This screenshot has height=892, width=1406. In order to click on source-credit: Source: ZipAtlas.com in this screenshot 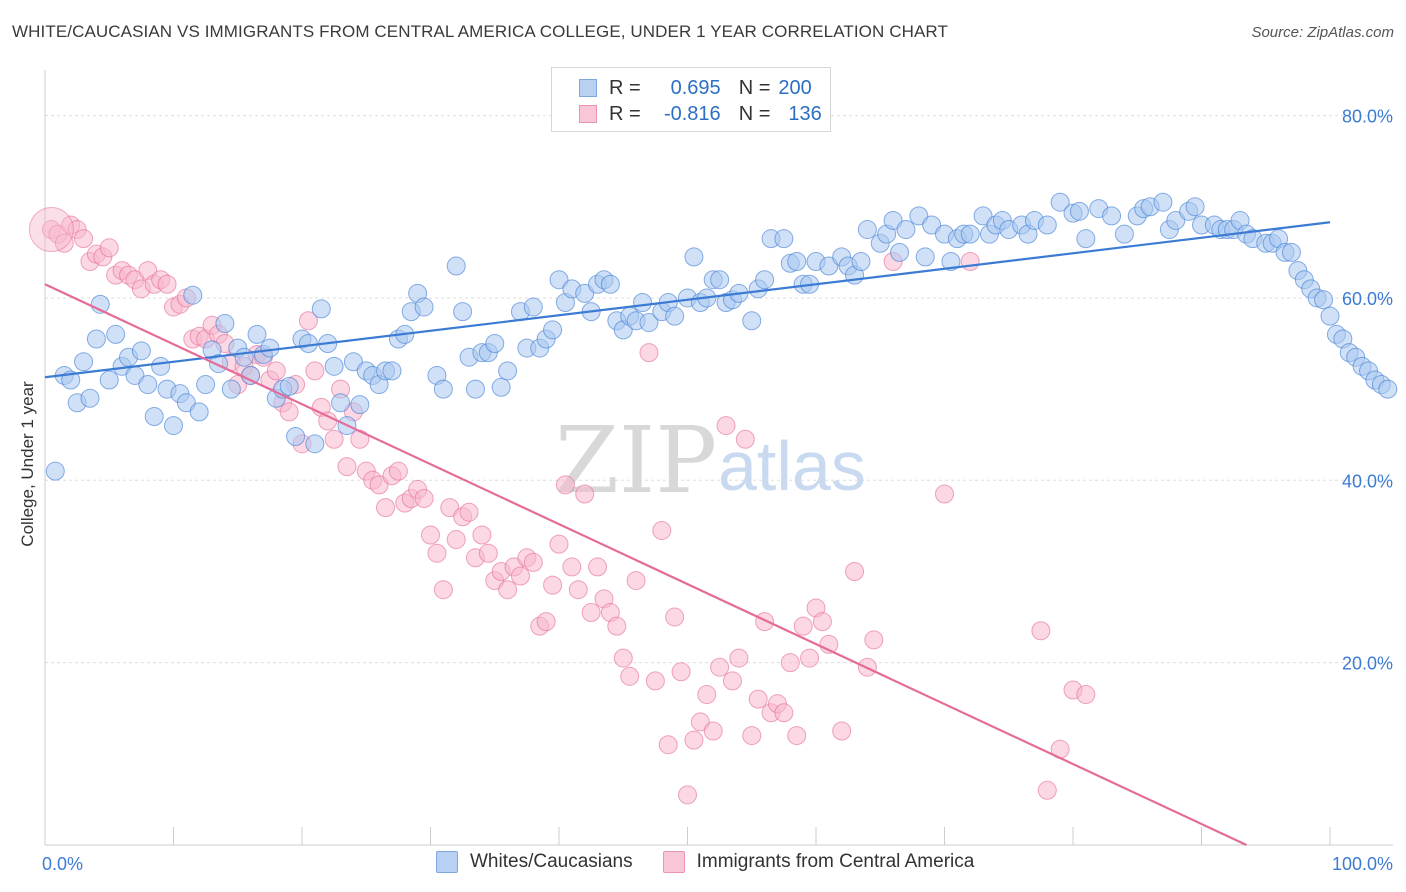, I will do `click(1322, 32)`.